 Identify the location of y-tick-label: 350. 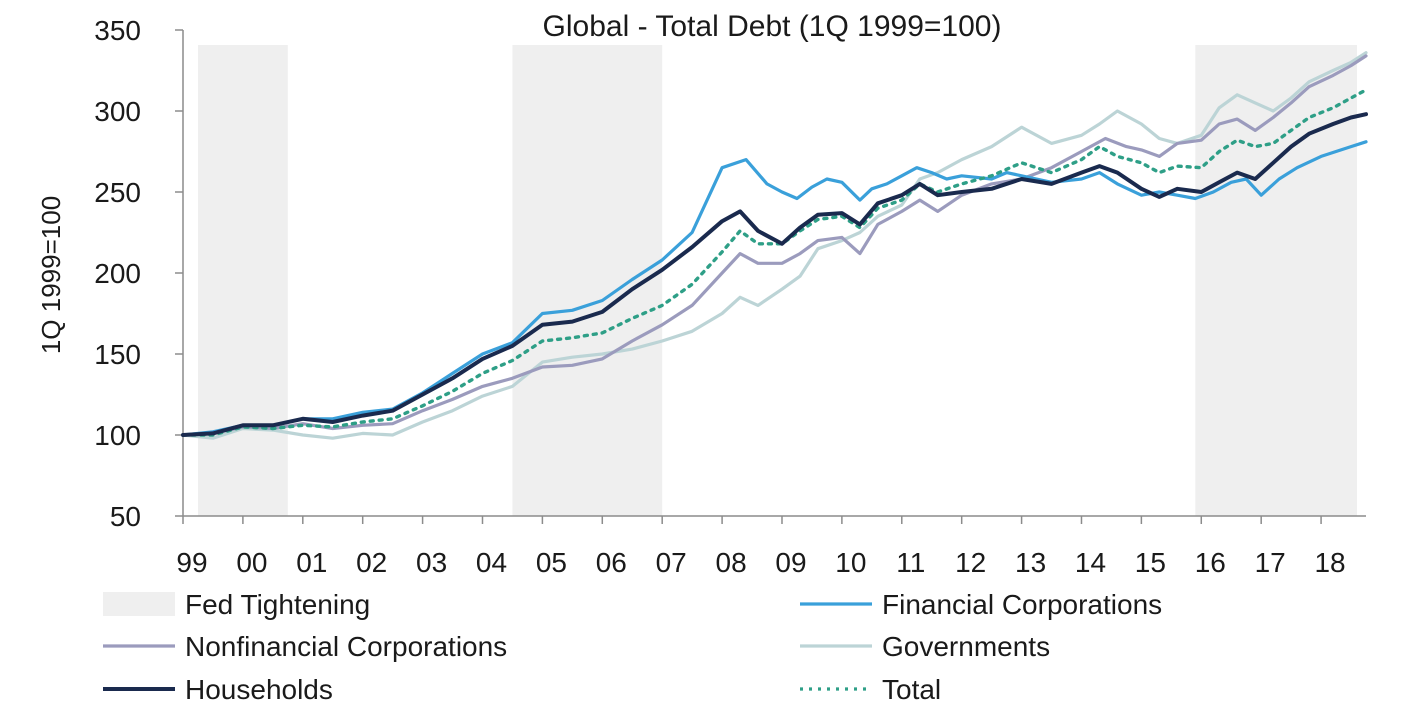
(117, 30).